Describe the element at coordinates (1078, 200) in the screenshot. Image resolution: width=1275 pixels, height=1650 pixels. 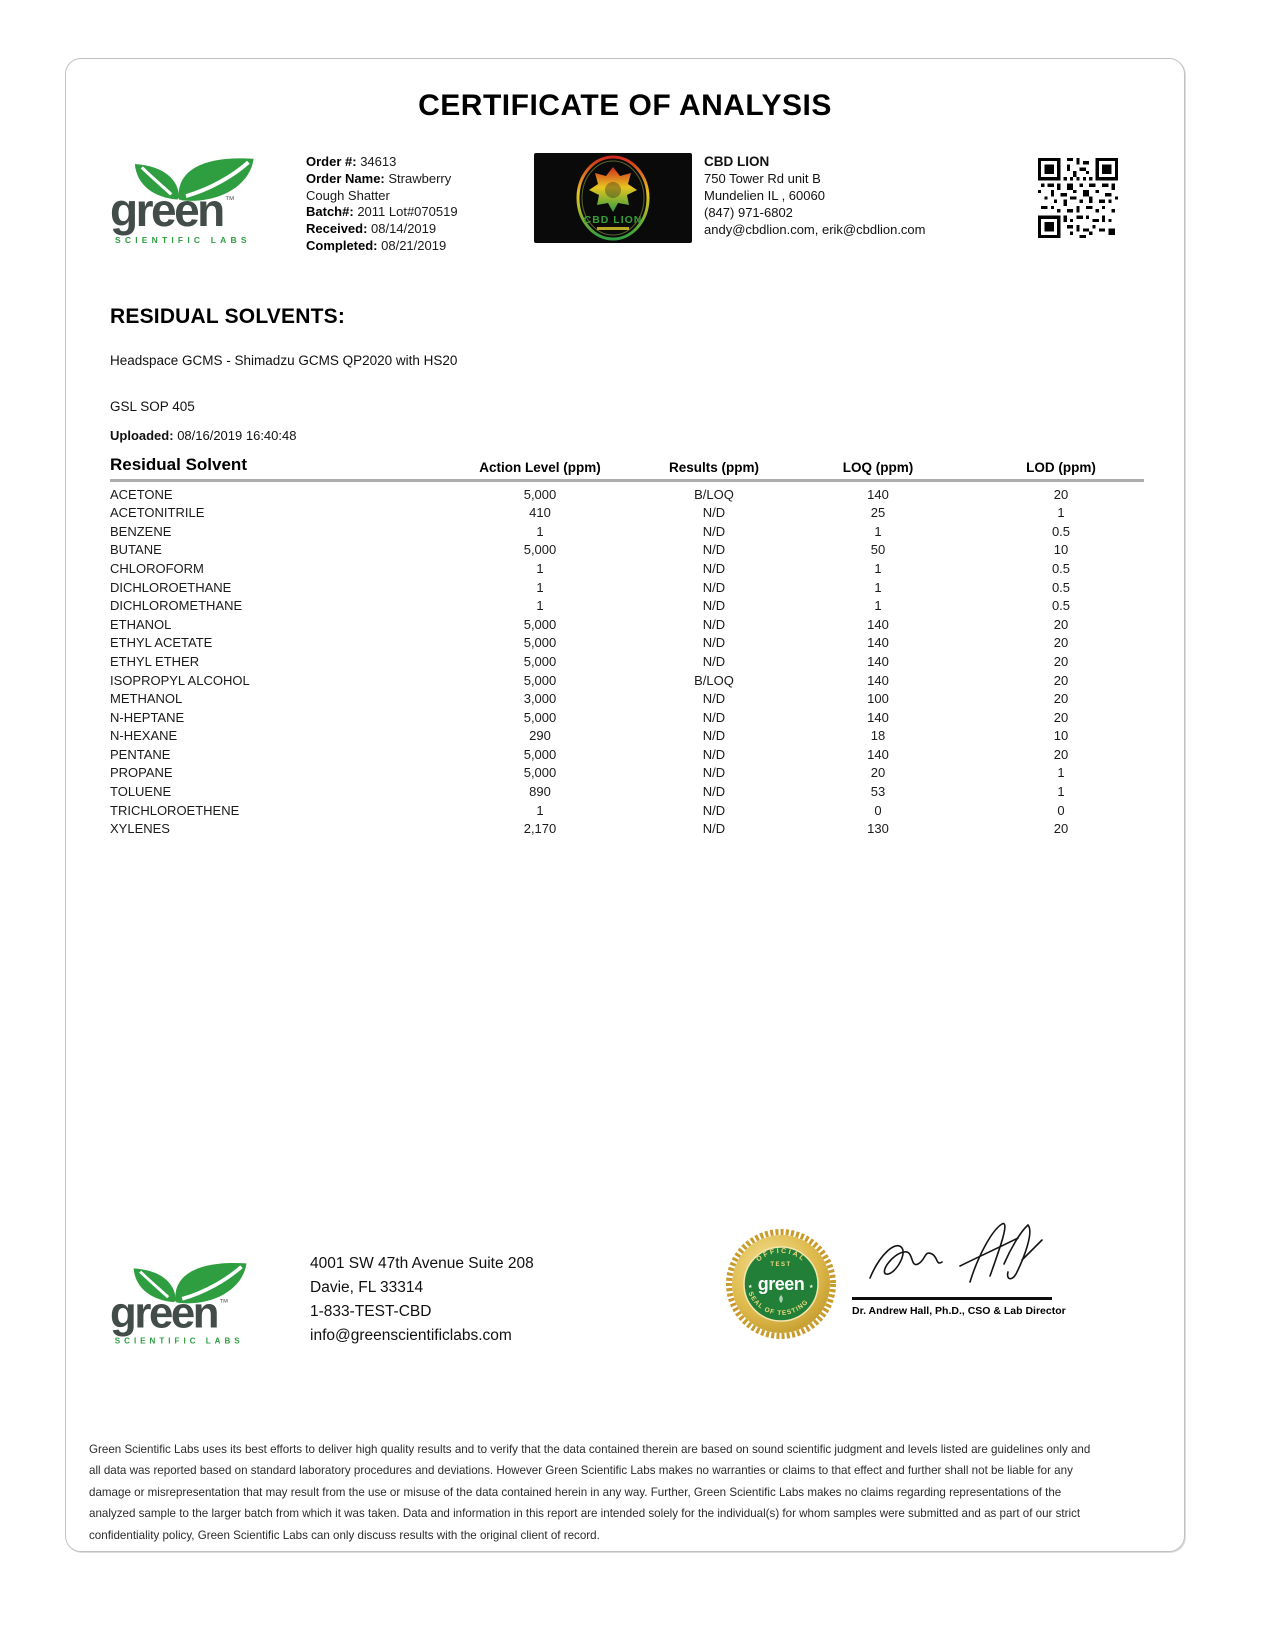
I see `qr-code` at that location.